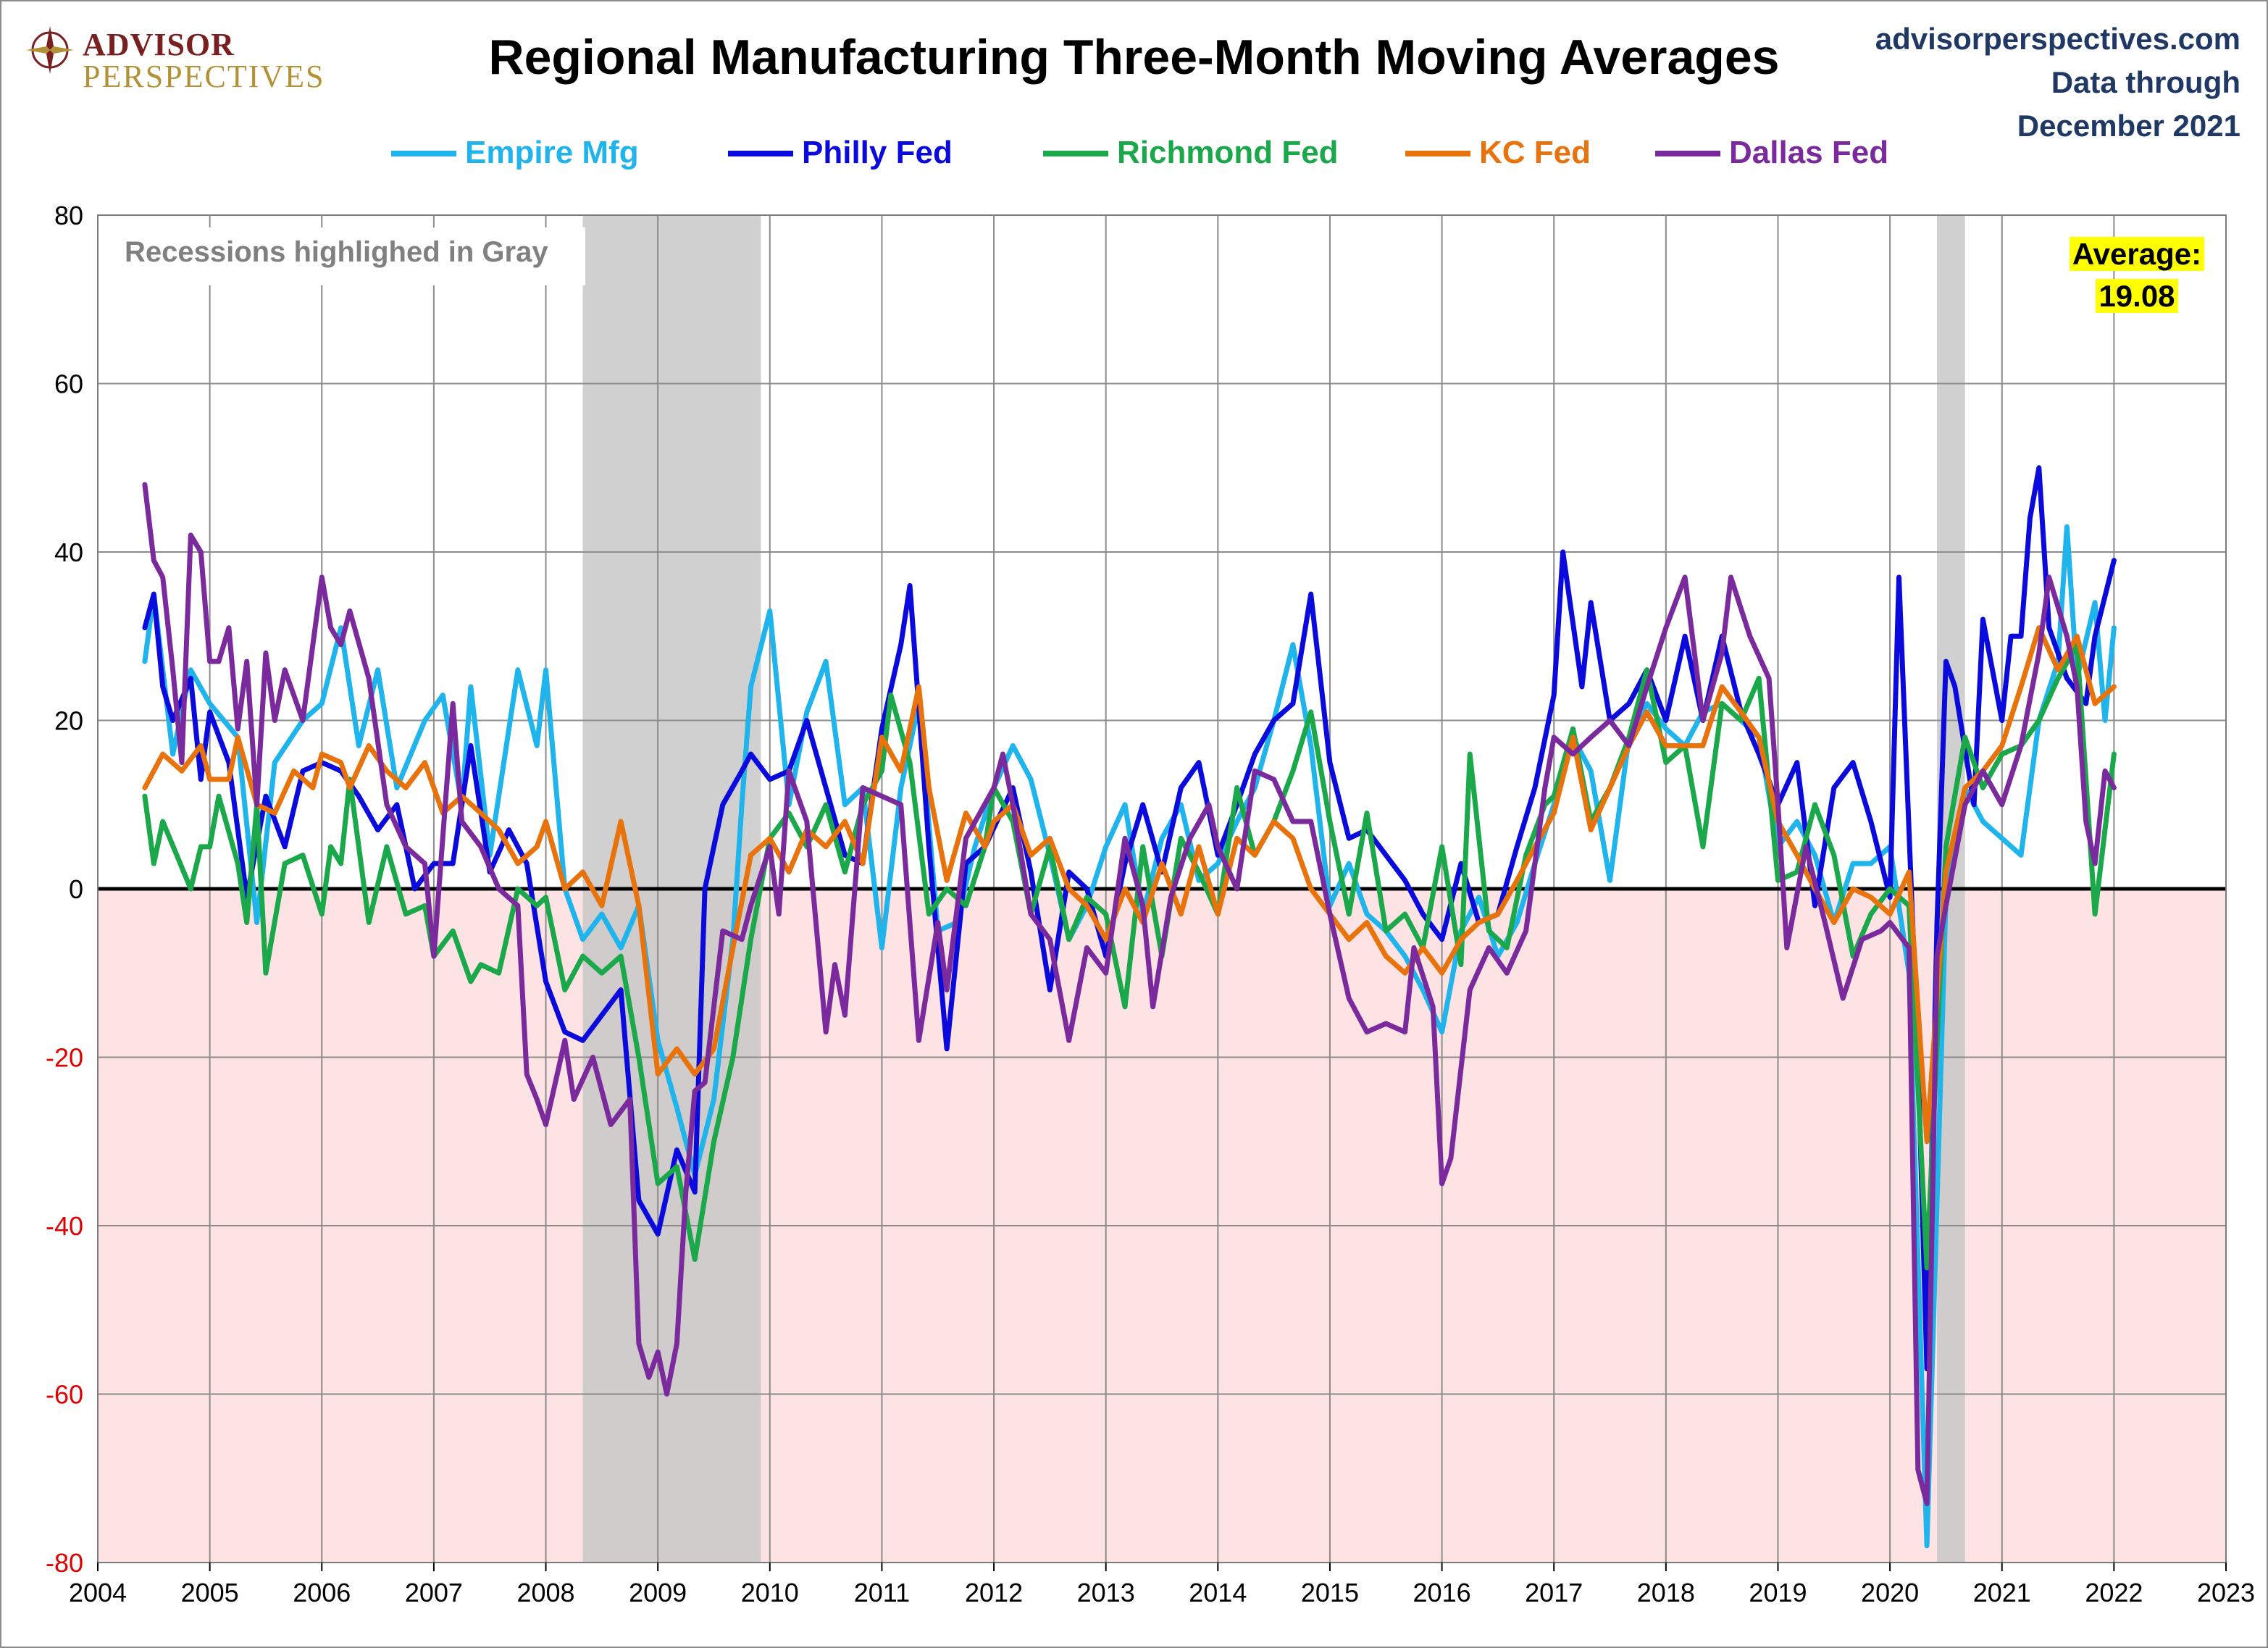  I want to click on x-tick-label: 2021, so click(2002, 1592).